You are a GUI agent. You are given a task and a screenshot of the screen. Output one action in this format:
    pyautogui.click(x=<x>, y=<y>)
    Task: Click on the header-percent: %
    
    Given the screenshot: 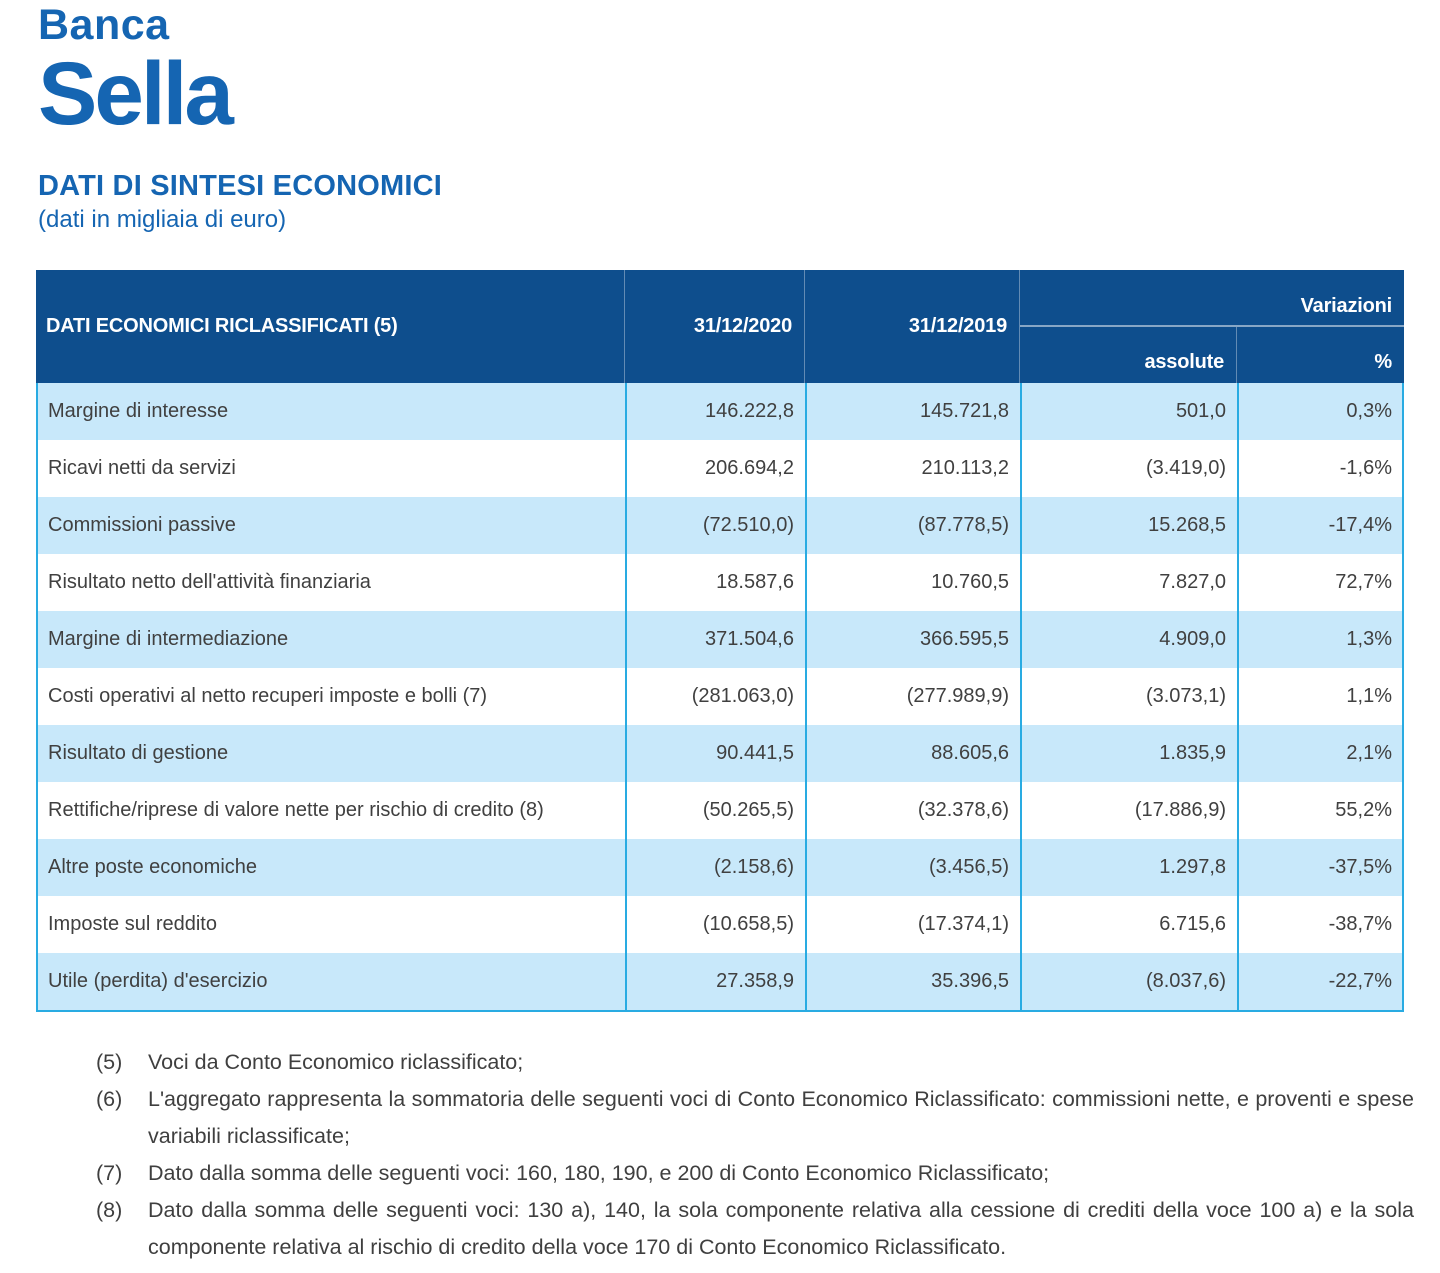 What is the action you would take?
    pyautogui.click(x=1383, y=362)
    